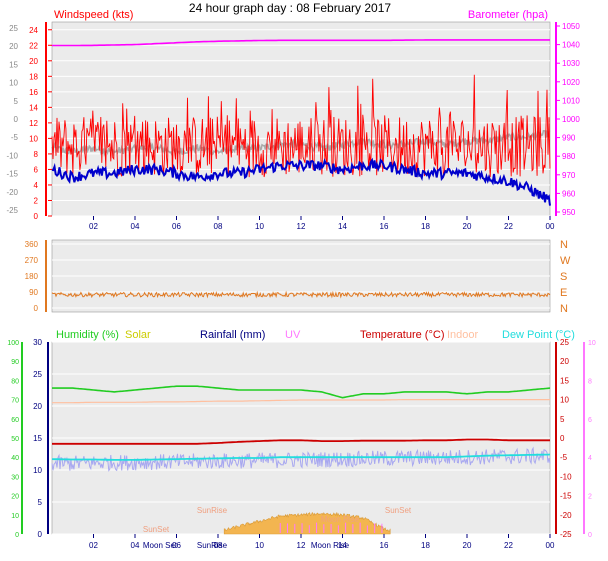  Describe the element at coordinates (463, 335) in the screenshot. I see `panel3-legend-entry: Indoor` at that location.